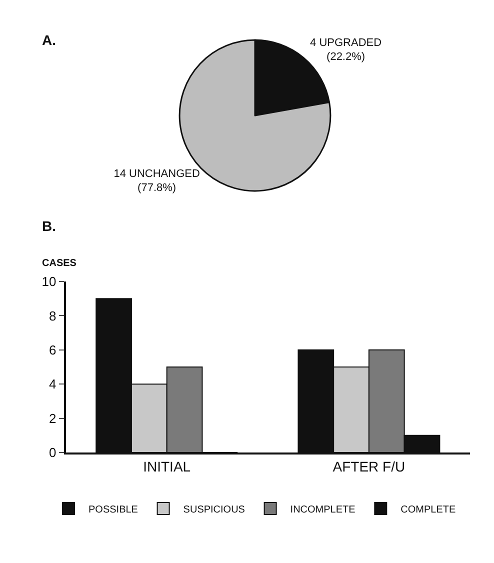 The height and width of the screenshot is (563, 494). I want to click on chart-title: B., so click(49, 226).